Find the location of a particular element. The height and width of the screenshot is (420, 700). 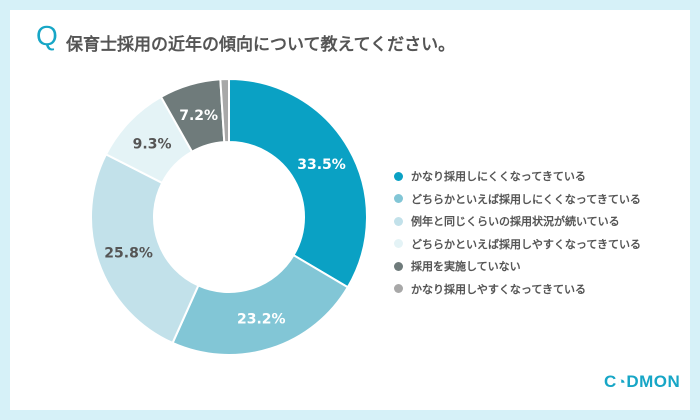

question-mark: Q is located at coordinates (47, 35).